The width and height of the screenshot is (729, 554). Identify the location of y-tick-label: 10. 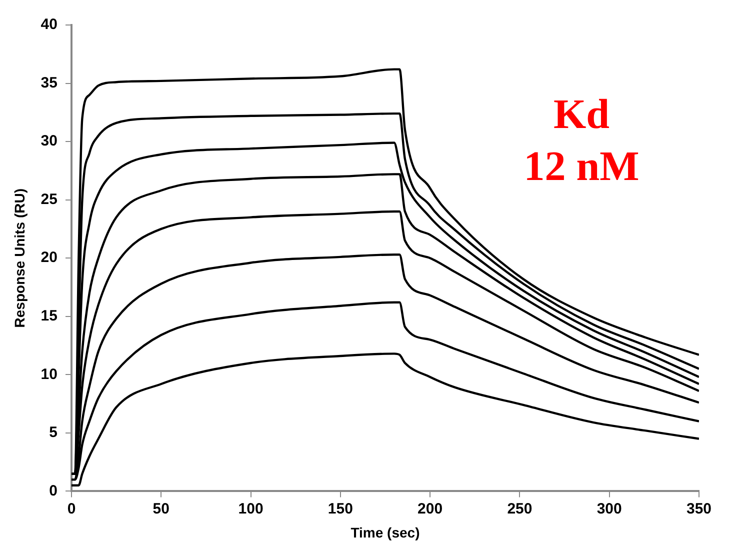
(49, 374).